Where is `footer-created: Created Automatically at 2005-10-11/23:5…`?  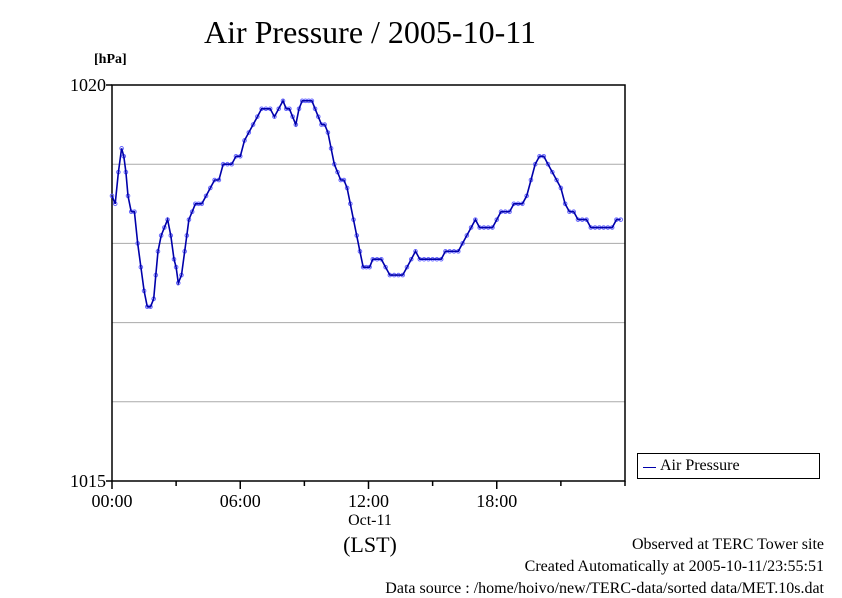 footer-created: Created Automatically at 2005-10-11/23:5… is located at coordinates (674, 566).